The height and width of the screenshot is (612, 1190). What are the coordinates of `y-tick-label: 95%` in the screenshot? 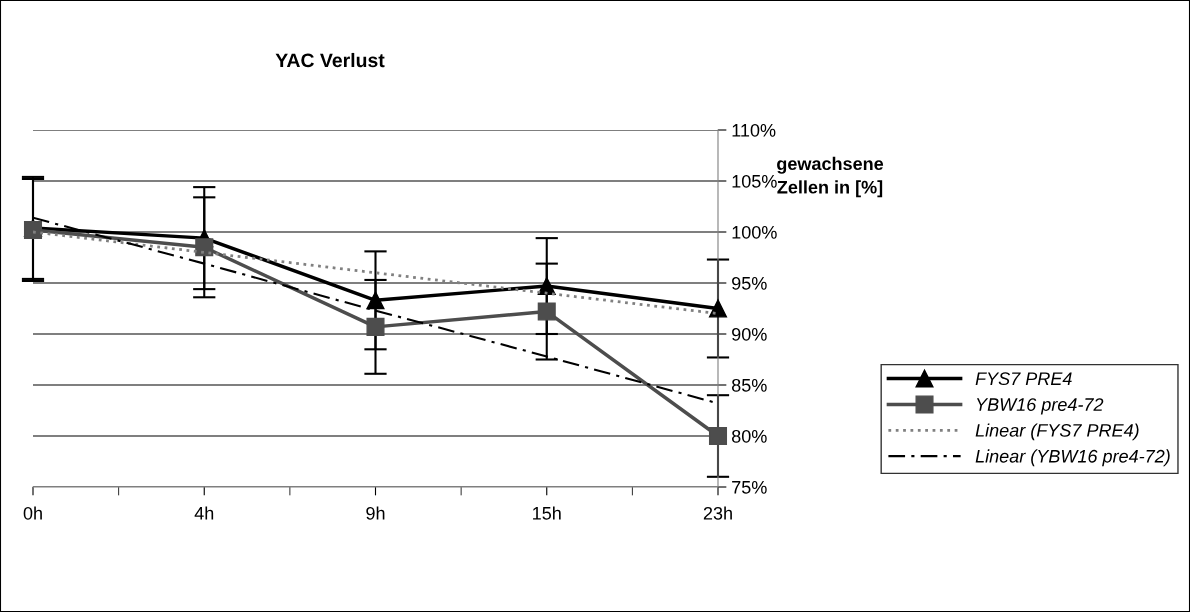 It's located at (749, 283).